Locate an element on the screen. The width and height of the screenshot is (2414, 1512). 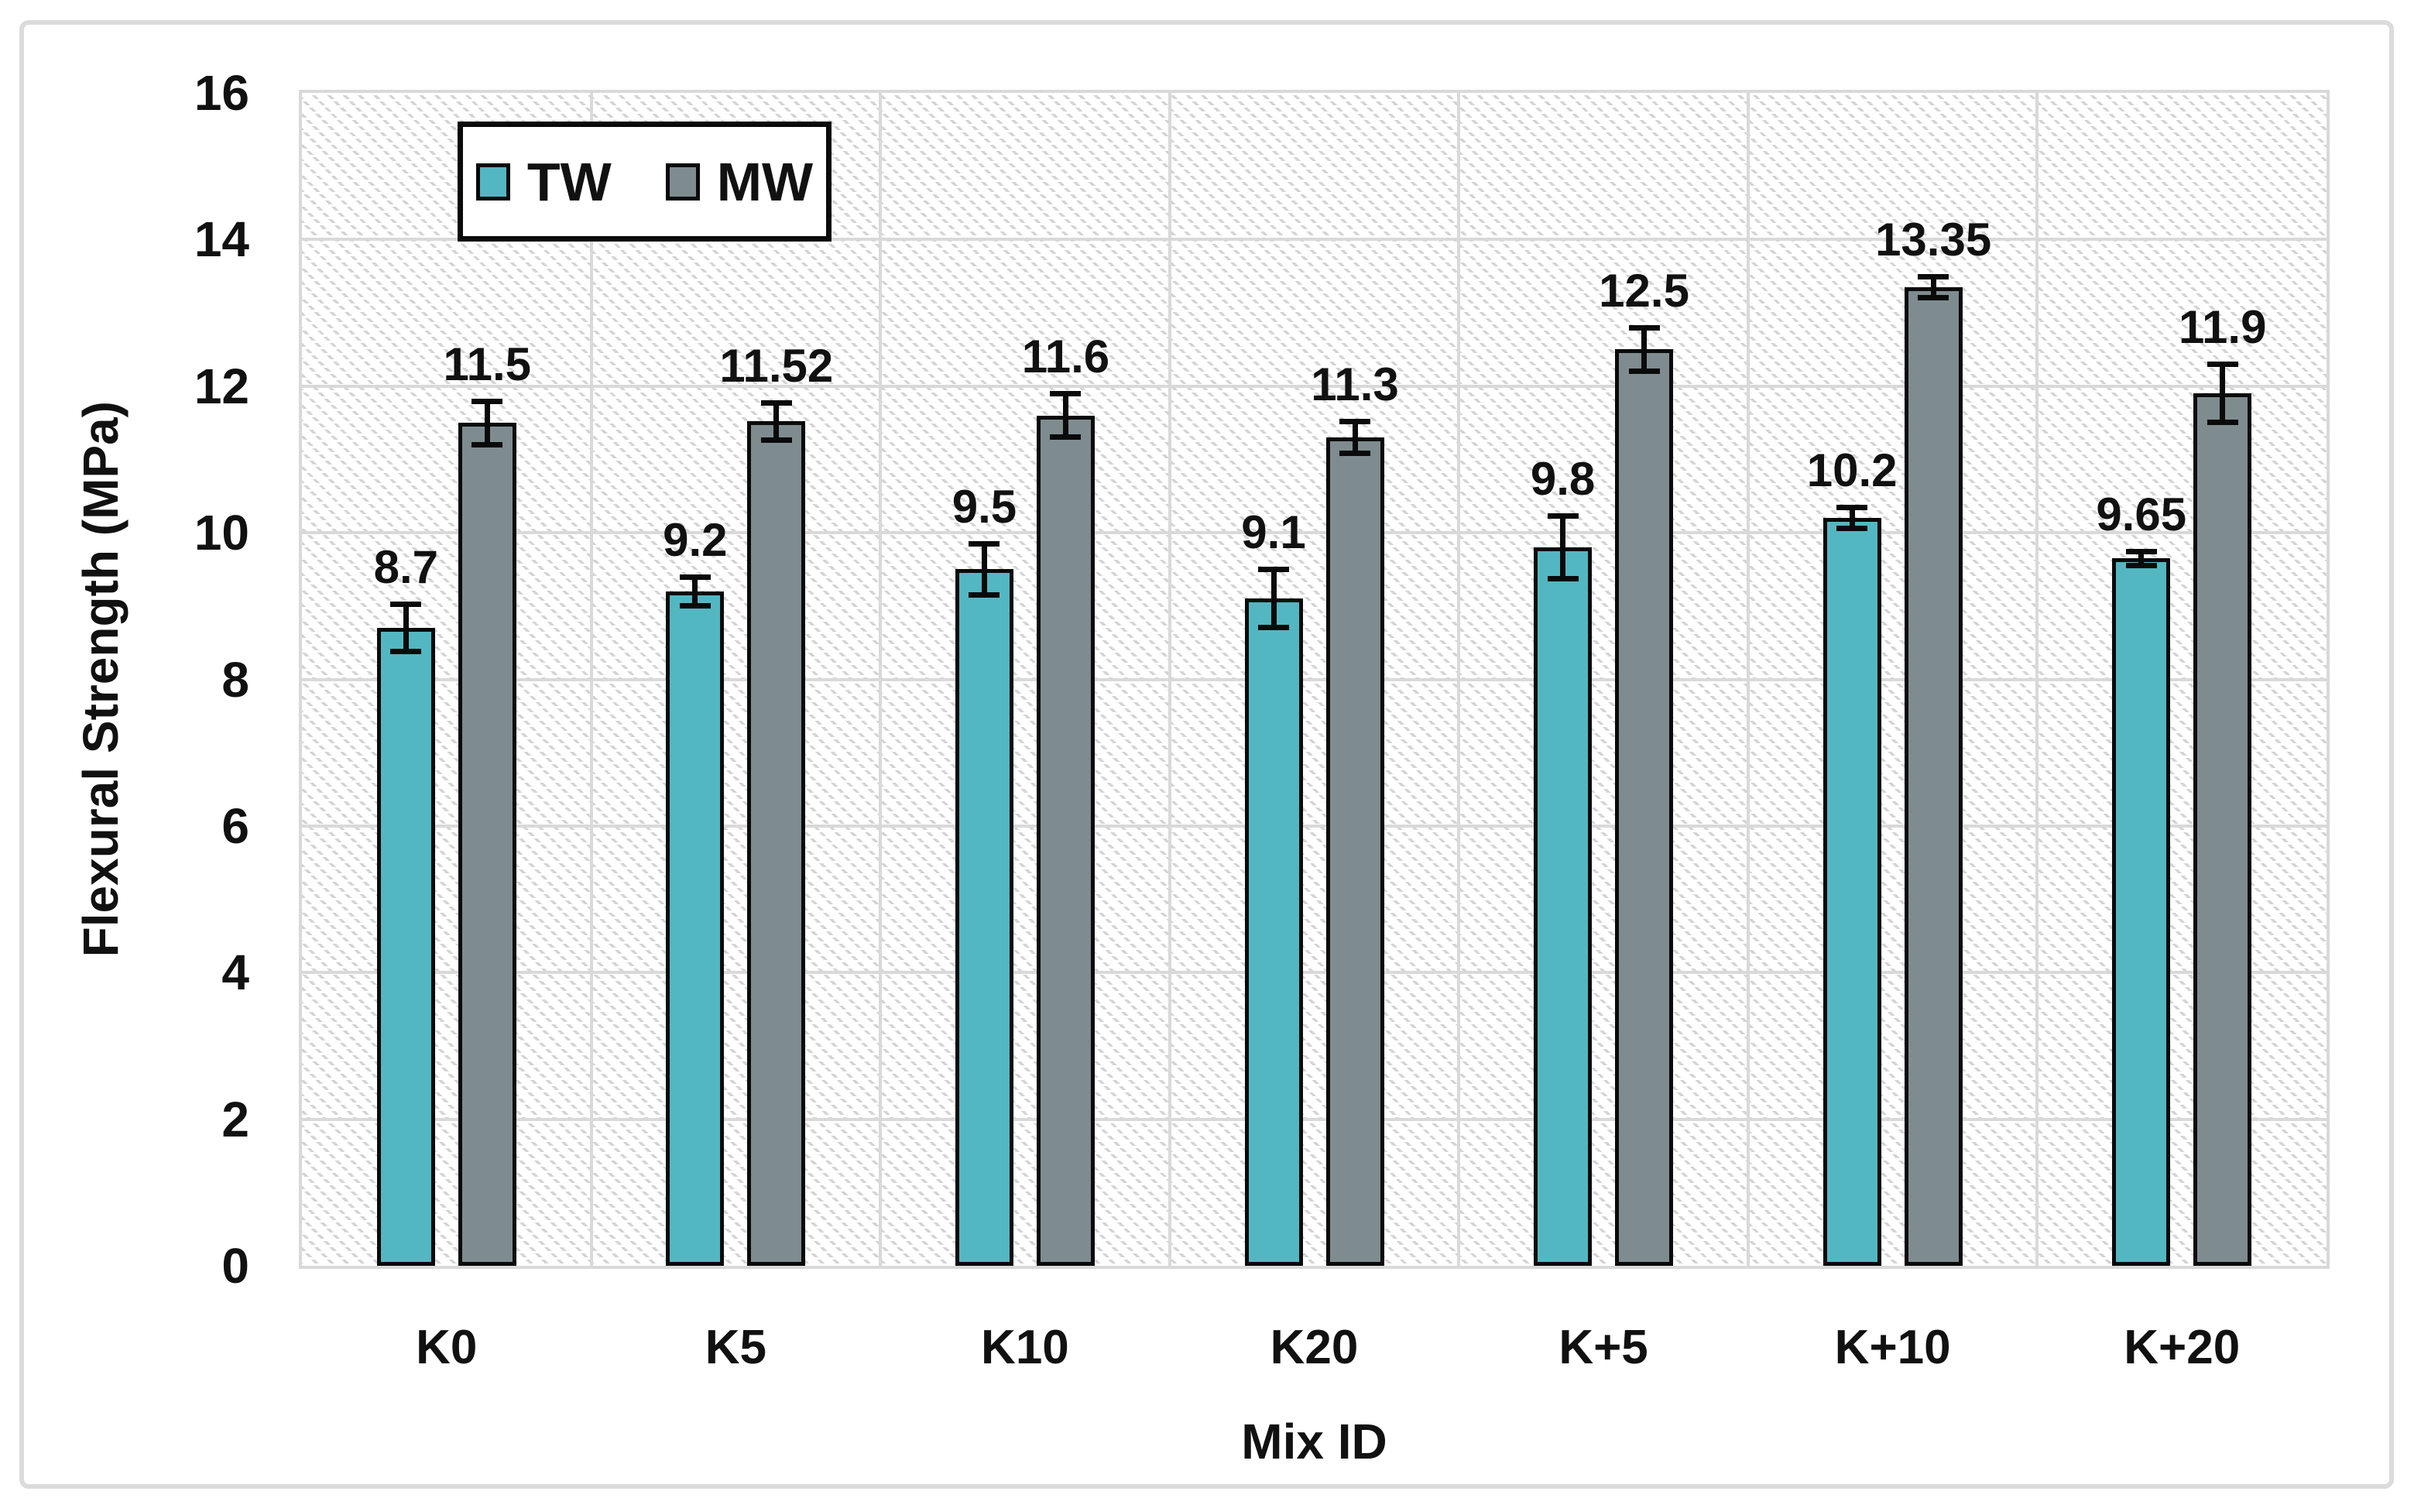
bar-tw-k10 is located at coordinates (984, 917).